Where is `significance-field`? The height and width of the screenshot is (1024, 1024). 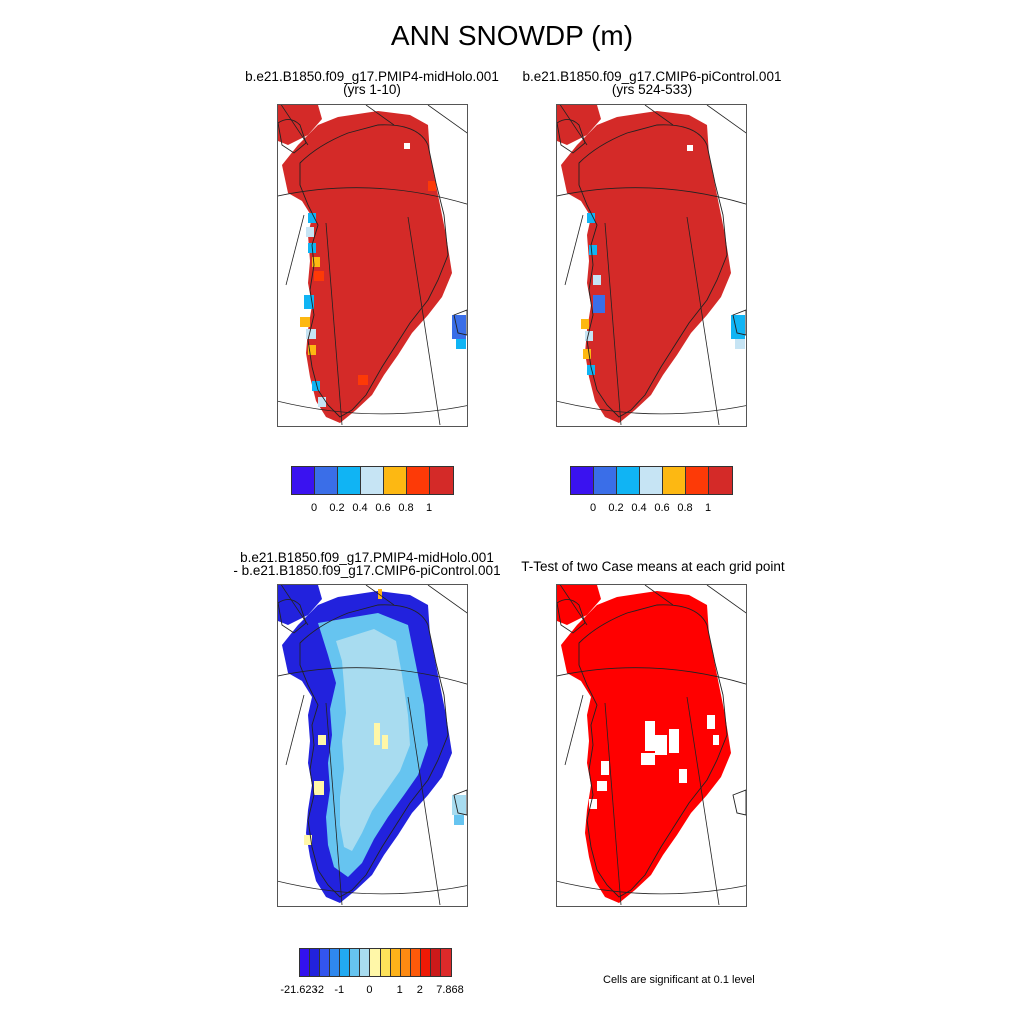 significance-field is located at coordinates (644, 744).